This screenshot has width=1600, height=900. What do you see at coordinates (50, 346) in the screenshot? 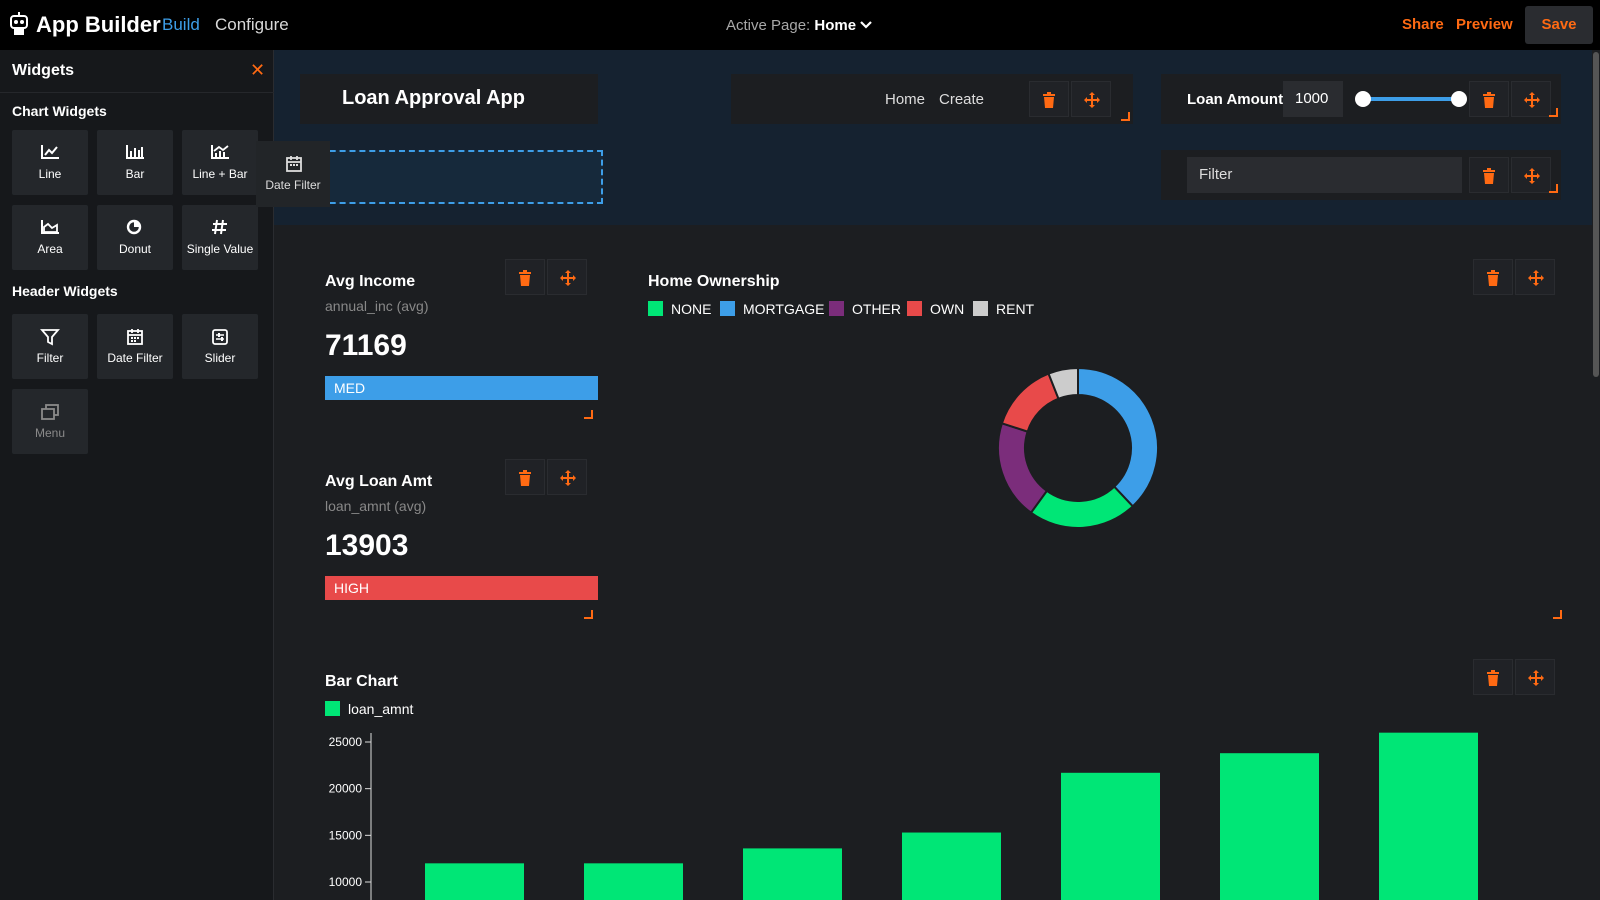
I see `widget-filter: Filter` at bounding box center [50, 346].